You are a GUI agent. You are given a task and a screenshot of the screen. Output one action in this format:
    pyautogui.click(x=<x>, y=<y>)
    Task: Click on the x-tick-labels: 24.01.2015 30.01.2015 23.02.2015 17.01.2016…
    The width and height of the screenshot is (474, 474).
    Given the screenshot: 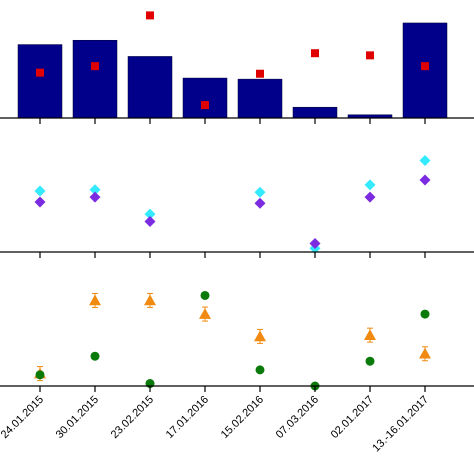 What is the action you would take?
    pyautogui.click(x=215, y=424)
    